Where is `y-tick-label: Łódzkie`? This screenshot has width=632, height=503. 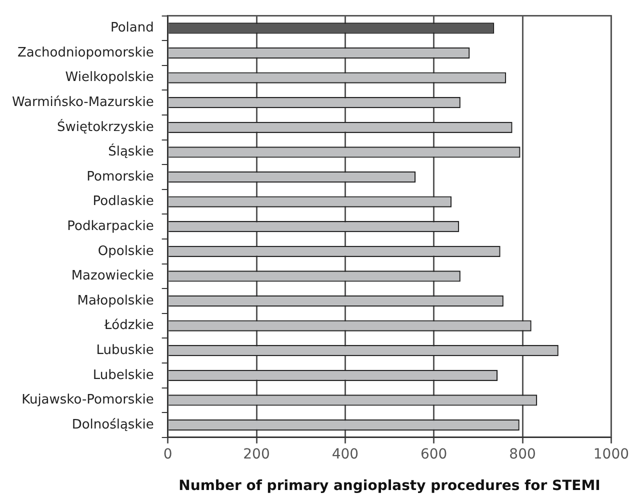
y-tick-label: Łódzkie is located at coordinates (128, 326).